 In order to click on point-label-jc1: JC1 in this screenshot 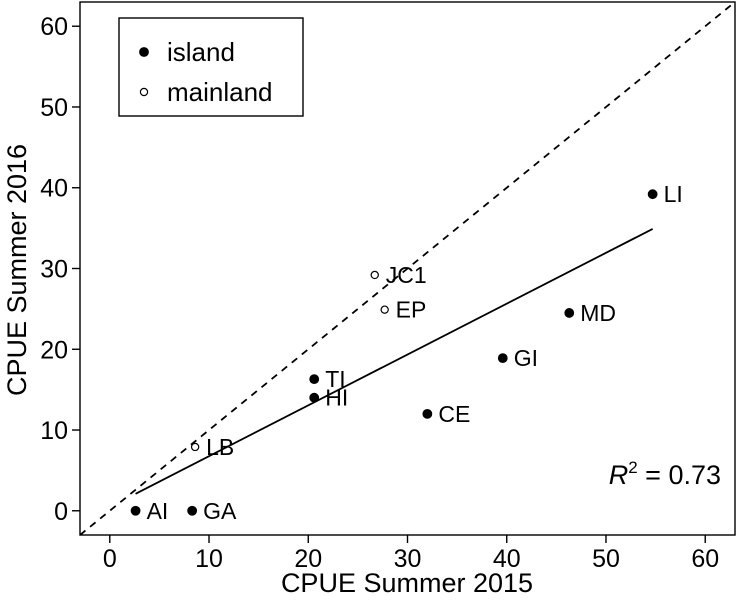, I will do `click(406, 275)`.